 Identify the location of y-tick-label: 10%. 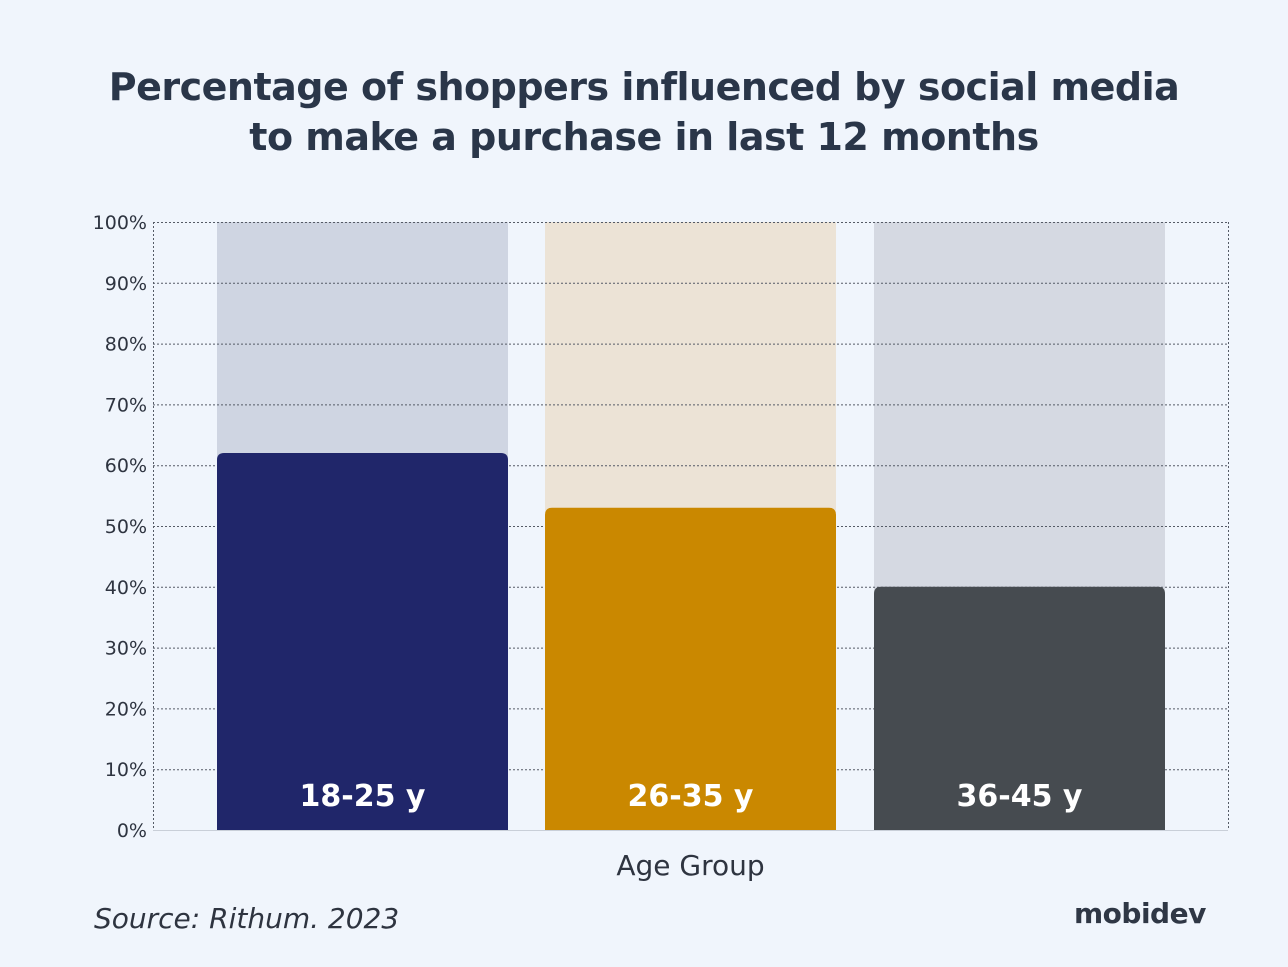
(126, 770).